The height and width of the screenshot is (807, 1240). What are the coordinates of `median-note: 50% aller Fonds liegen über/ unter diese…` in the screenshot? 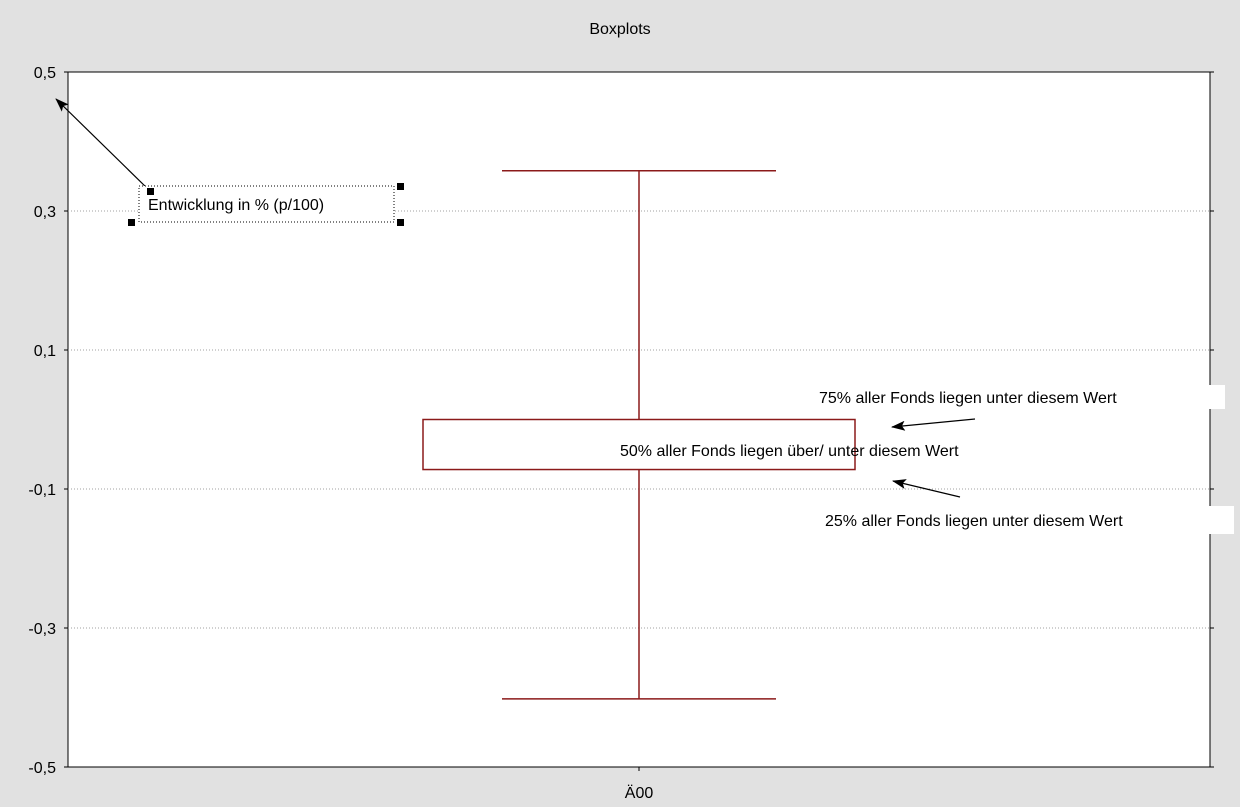 It's located at (789, 451).